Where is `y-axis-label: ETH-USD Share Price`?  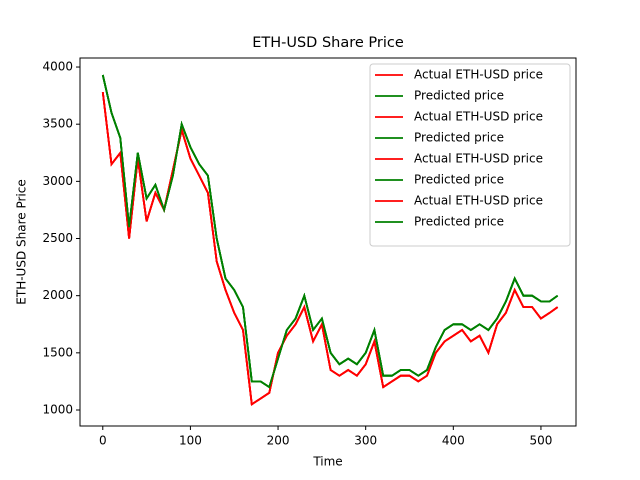
y-axis-label: ETH-USD Share Price is located at coordinates (22, 241).